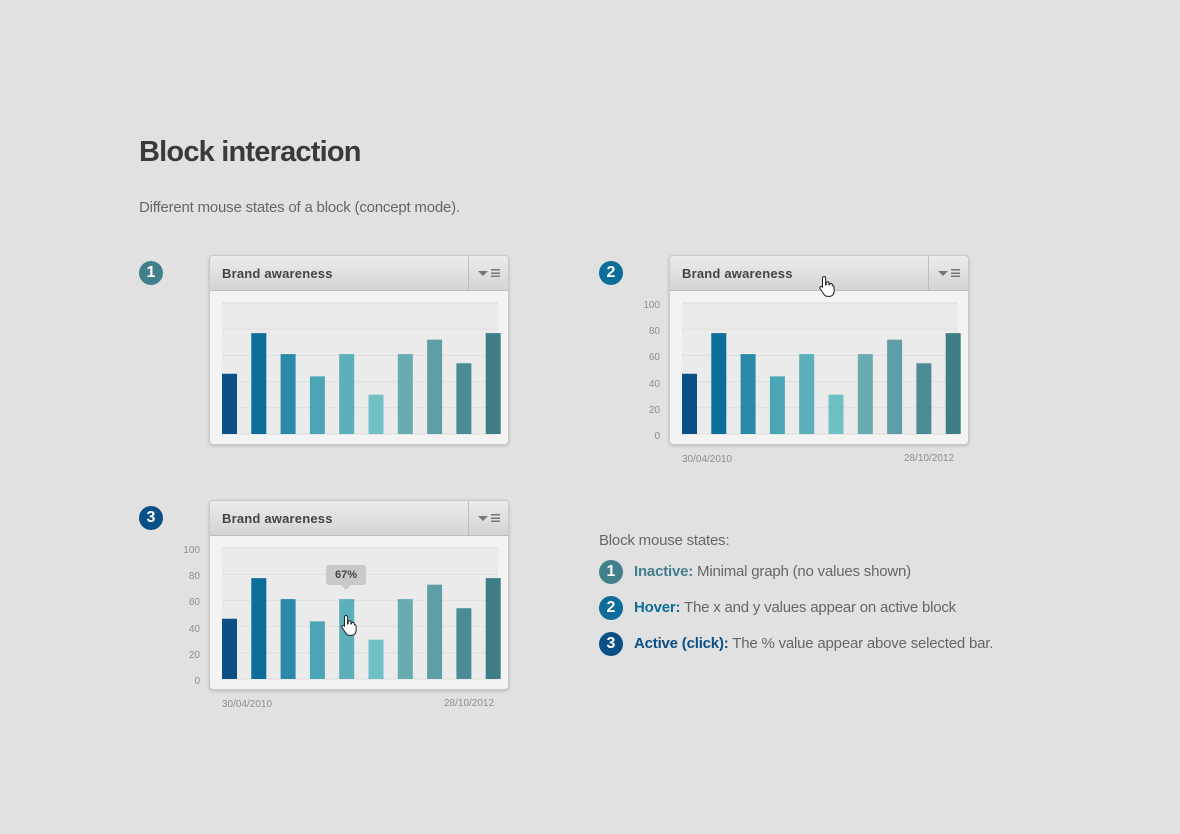  I want to click on brand-awareness-block-inactive: Brand awareness, so click(359, 350).